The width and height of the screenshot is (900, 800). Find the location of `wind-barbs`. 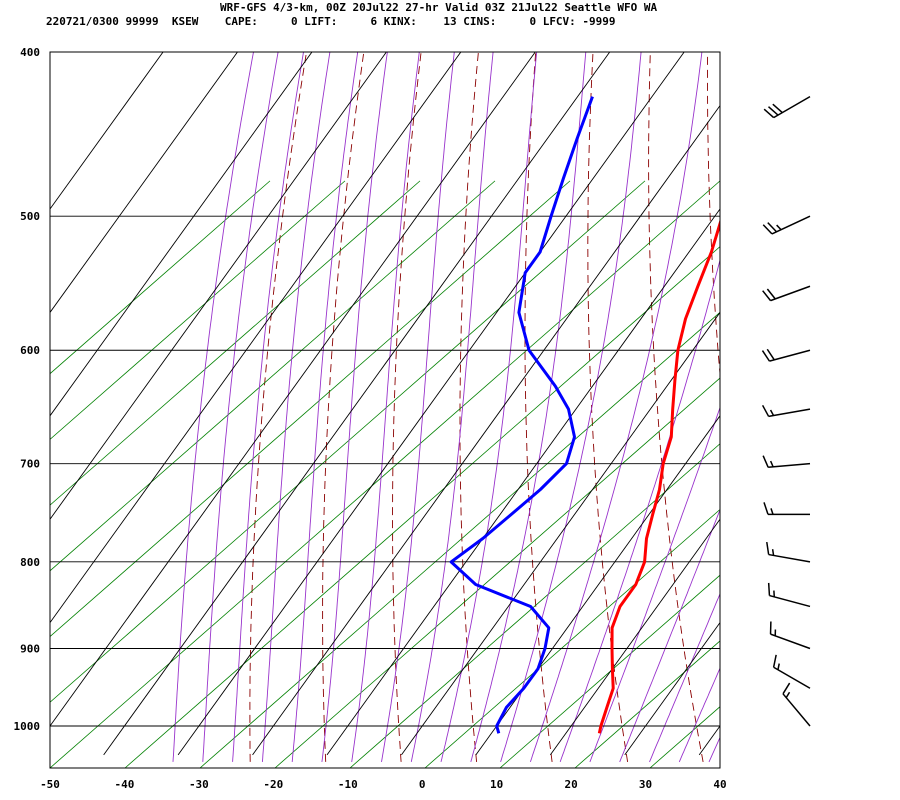

wind-barbs is located at coordinates (786, 411).